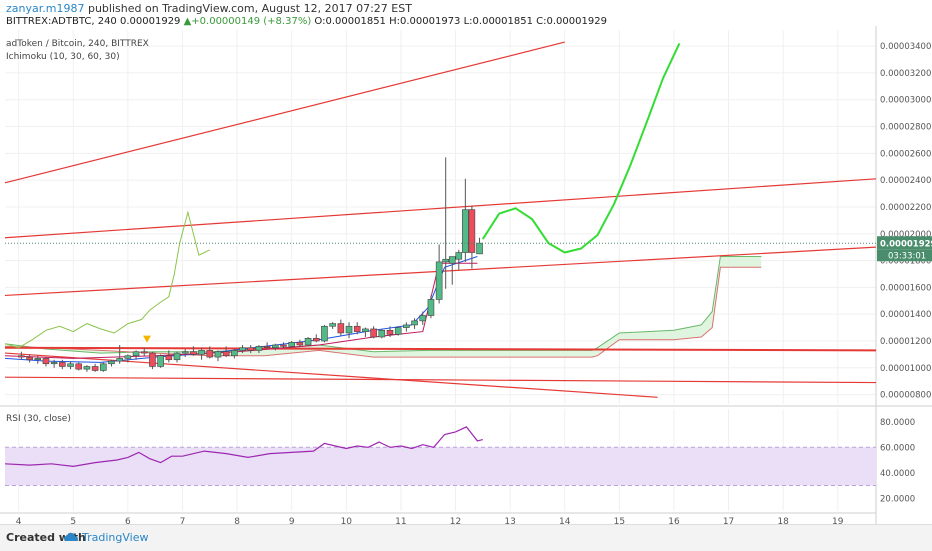 This screenshot has height=551, width=932. What do you see at coordinates (183, 520) in the screenshot?
I see `time-axis-label: 7` at bounding box center [183, 520].